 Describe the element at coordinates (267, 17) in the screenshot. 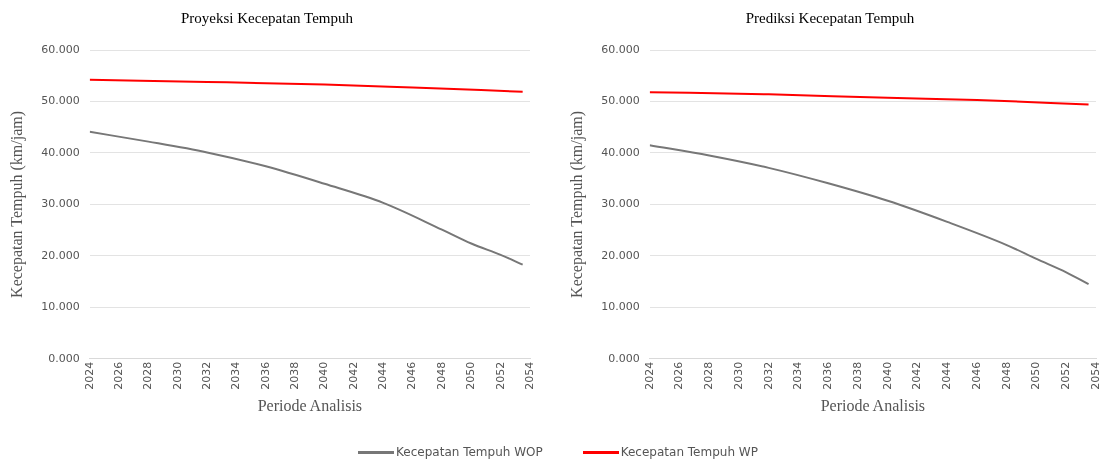

I see `chart-title: Proyeksi Kecepatan Tempuh` at that location.